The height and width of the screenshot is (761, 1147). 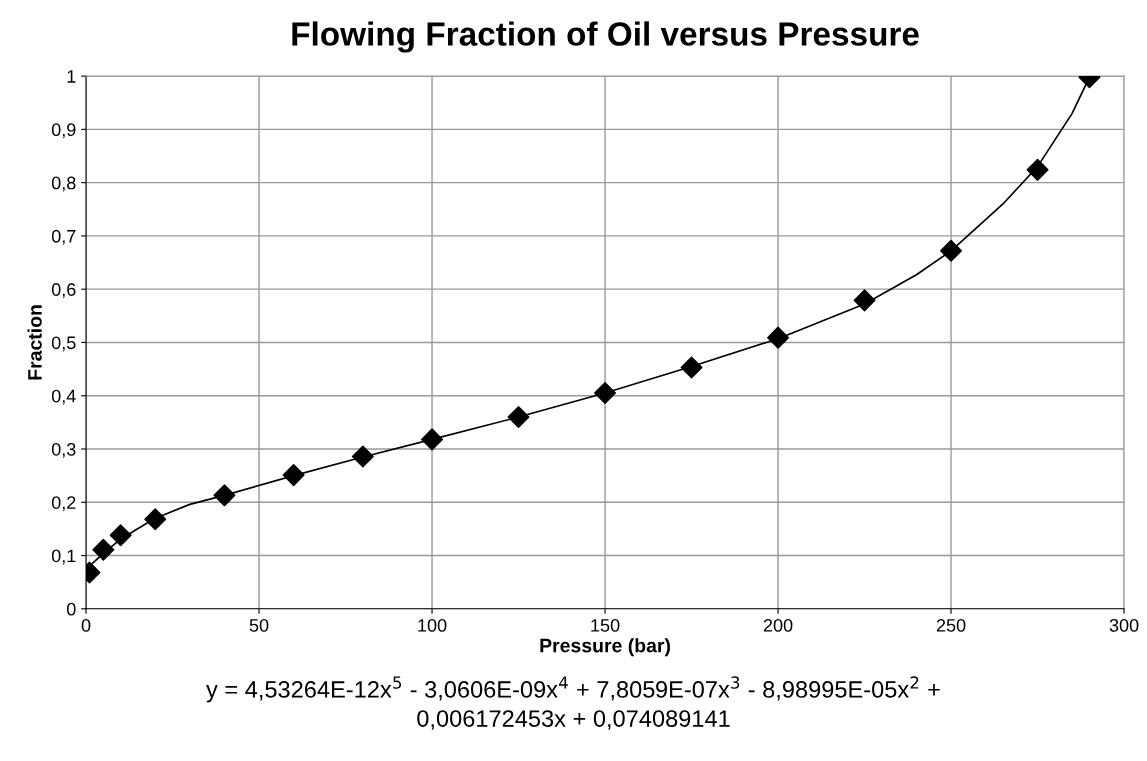 I want to click on chart-title: Flowing Fraction of Oil versus Pressure, so click(x=605, y=37).